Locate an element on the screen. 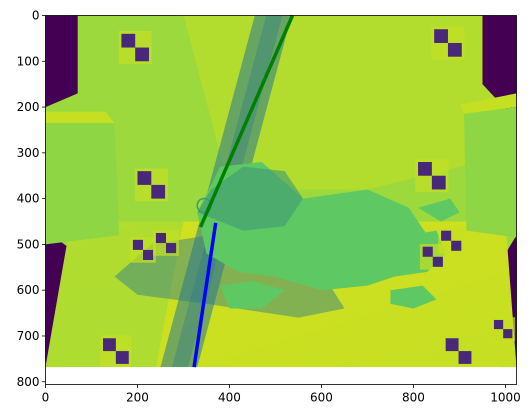 The width and height of the screenshot is (531, 418). x-tick-label: 800 is located at coordinates (413, 398).